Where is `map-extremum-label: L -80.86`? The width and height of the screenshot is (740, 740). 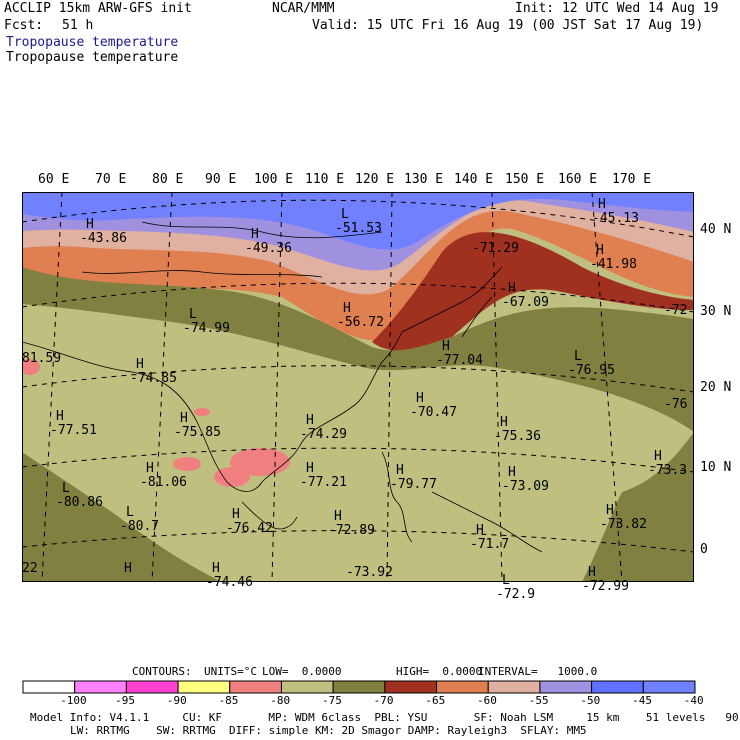
map-extremum-label: L -80.86 is located at coordinates (79, 496).